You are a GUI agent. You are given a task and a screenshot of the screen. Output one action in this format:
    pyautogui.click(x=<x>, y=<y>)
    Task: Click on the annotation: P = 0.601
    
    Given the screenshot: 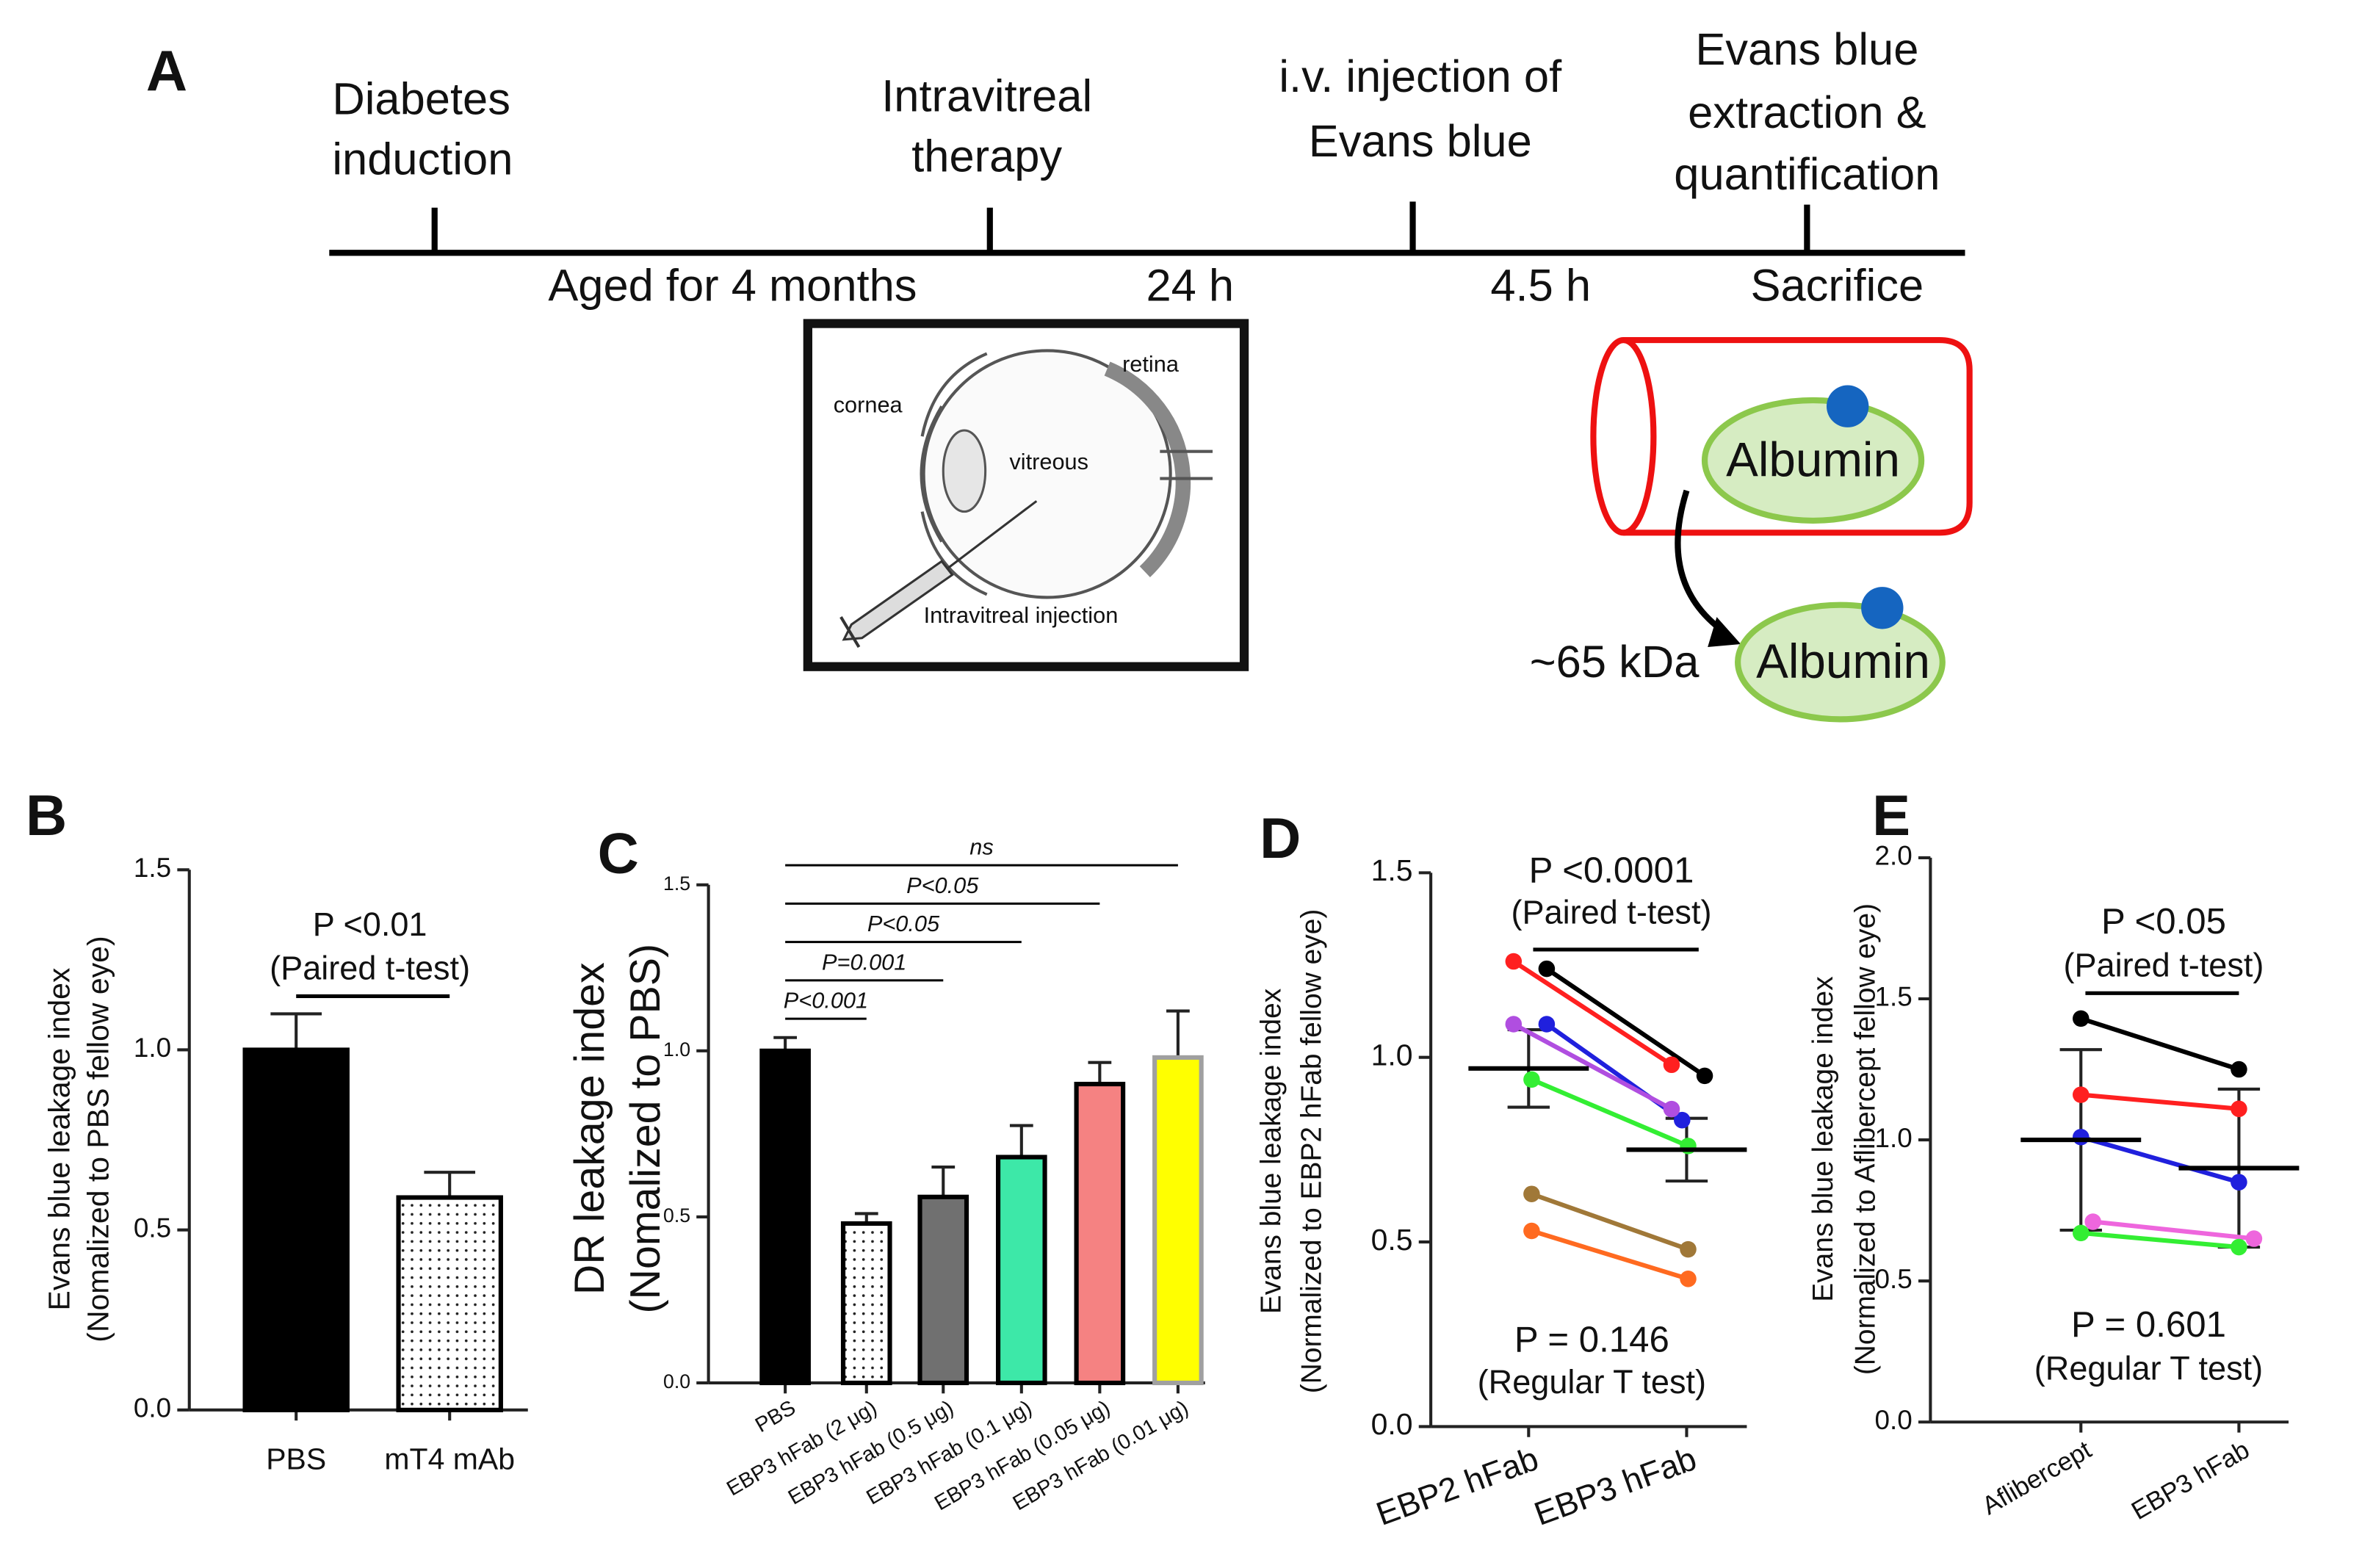 What is the action you would take?
    pyautogui.click(x=2148, y=1324)
    